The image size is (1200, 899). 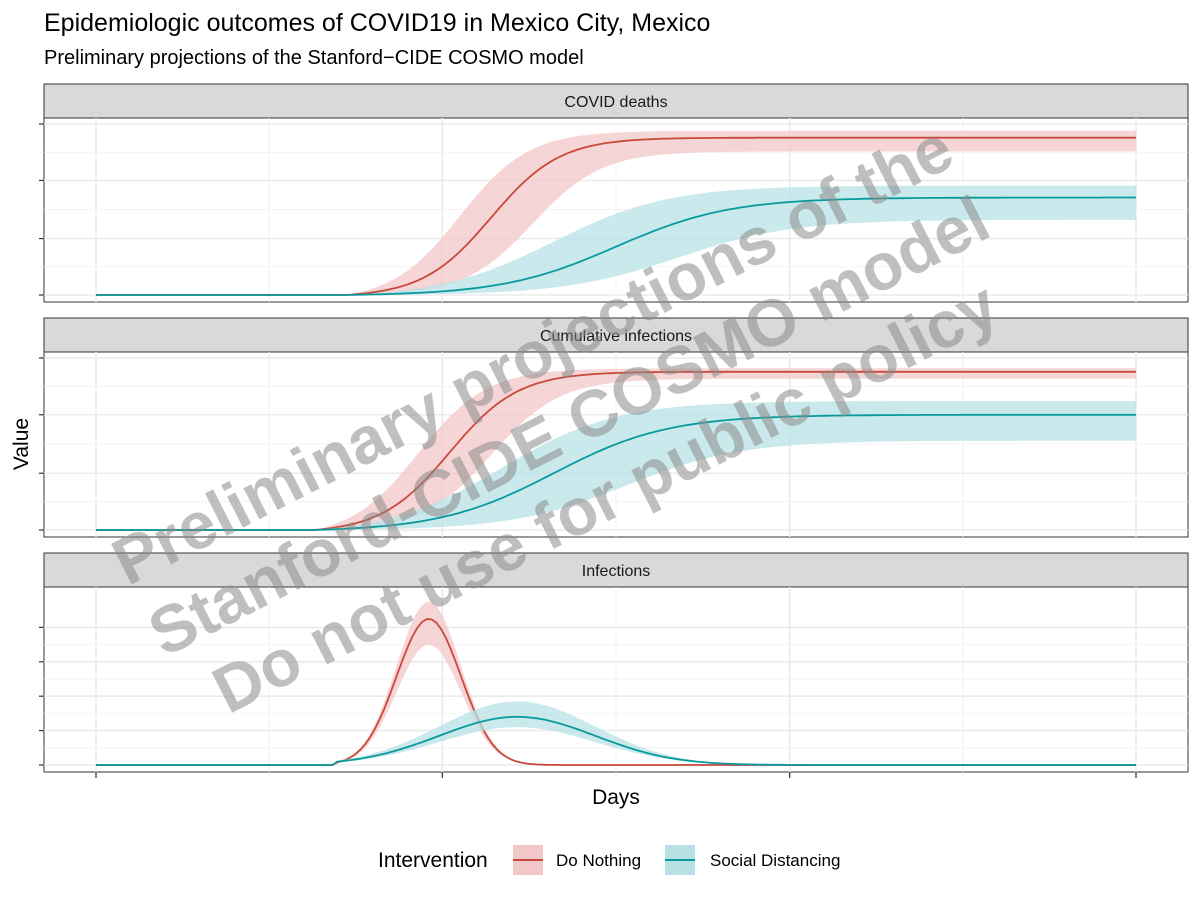 What do you see at coordinates (616, 740) in the screenshot?
I see `line-social-distancing-infections` at bounding box center [616, 740].